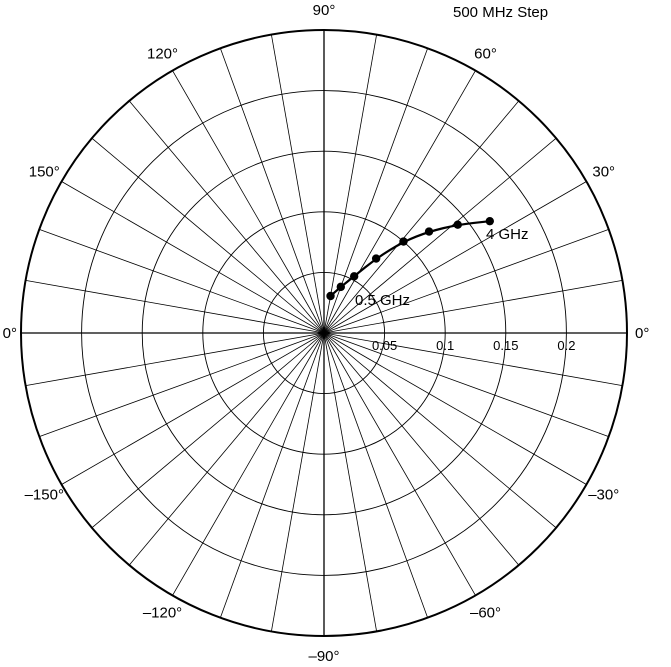 Image resolution: width=671 pixels, height=667 pixels. I want to click on angle-label: 90°, so click(324, 10).